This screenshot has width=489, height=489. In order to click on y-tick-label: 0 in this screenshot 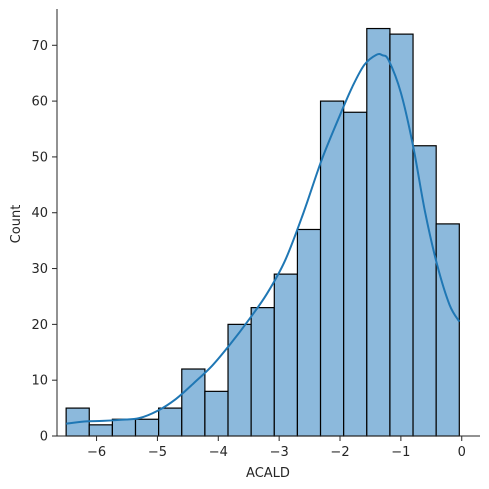, I will do `click(44, 437)`.